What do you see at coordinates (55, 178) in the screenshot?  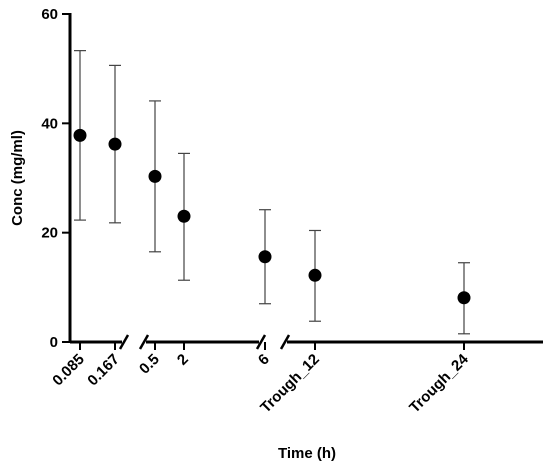 I see `y-ticks: 0 20 40 60` at bounding box center [55, 178].